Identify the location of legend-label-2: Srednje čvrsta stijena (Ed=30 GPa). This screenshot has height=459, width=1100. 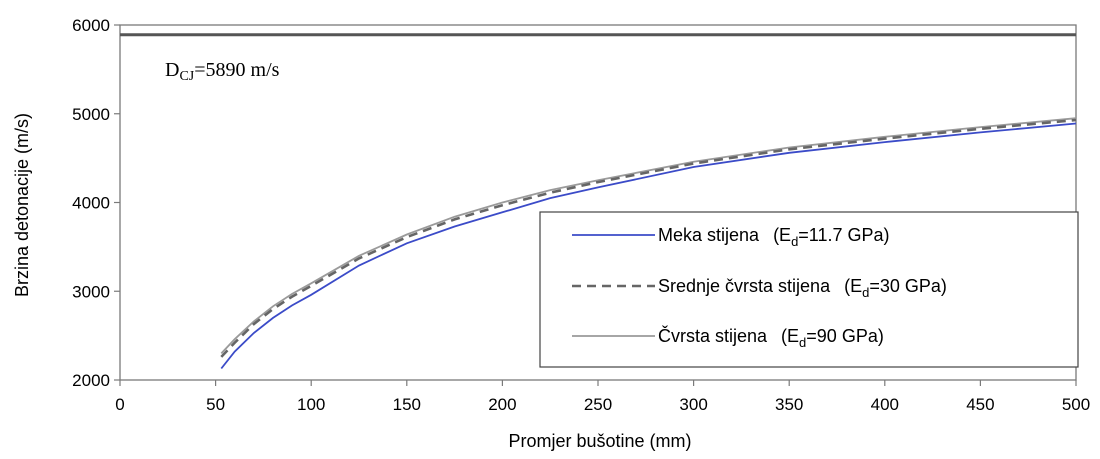
(802, 288).